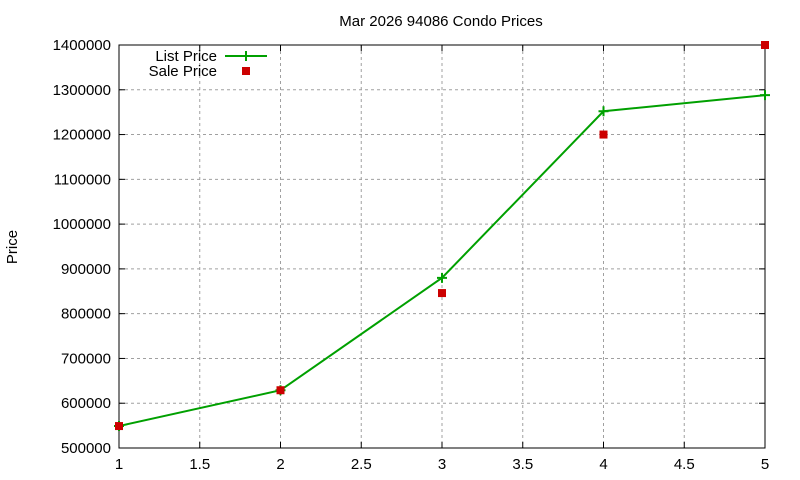  I want to click on chart-title: Mar 2026 94086 Condo Prices, so click(440, 21).